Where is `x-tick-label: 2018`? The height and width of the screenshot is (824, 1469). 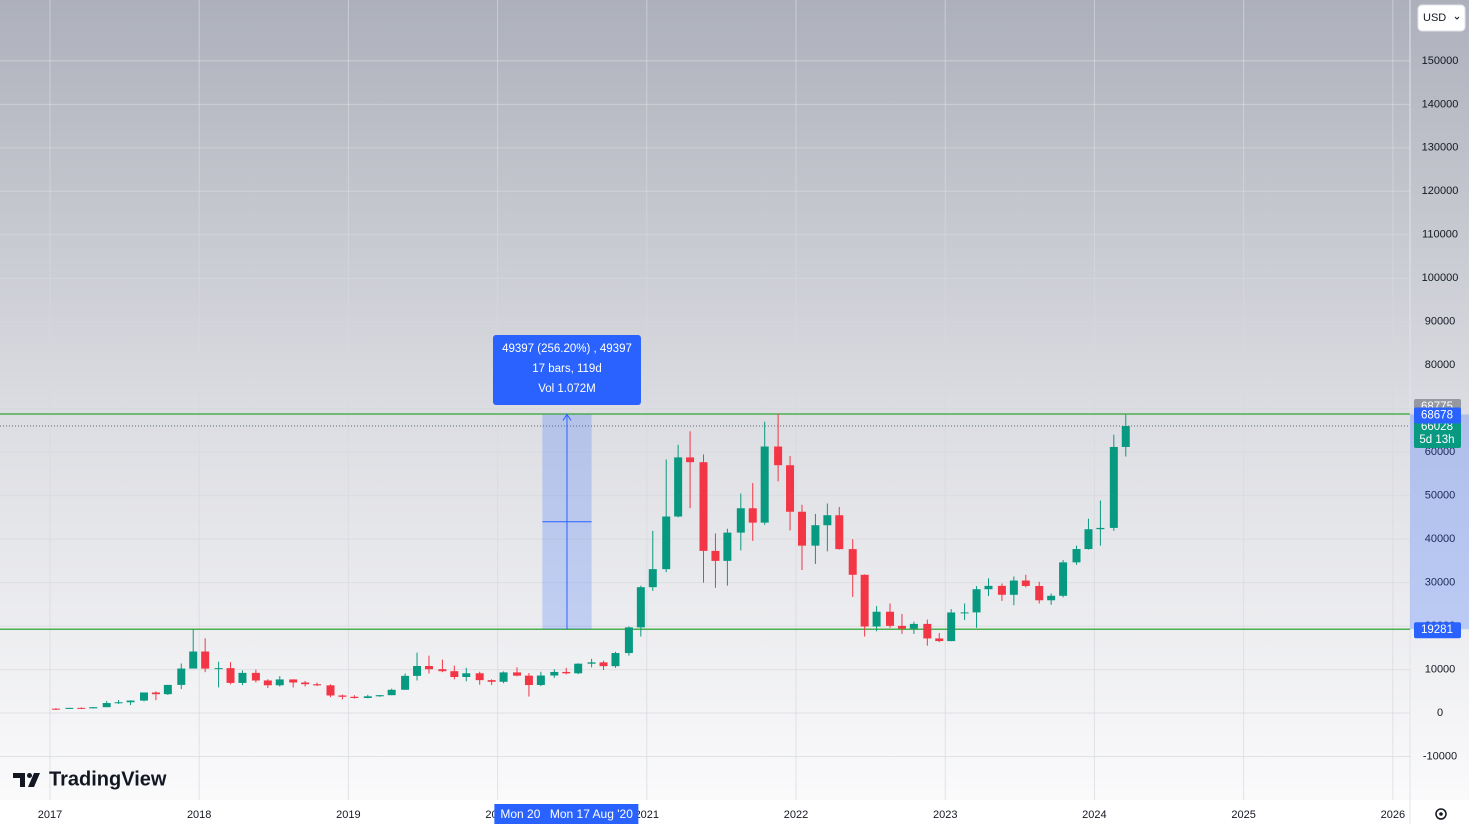 x-tick-label: 2018 is located at coordinates (199, 815).